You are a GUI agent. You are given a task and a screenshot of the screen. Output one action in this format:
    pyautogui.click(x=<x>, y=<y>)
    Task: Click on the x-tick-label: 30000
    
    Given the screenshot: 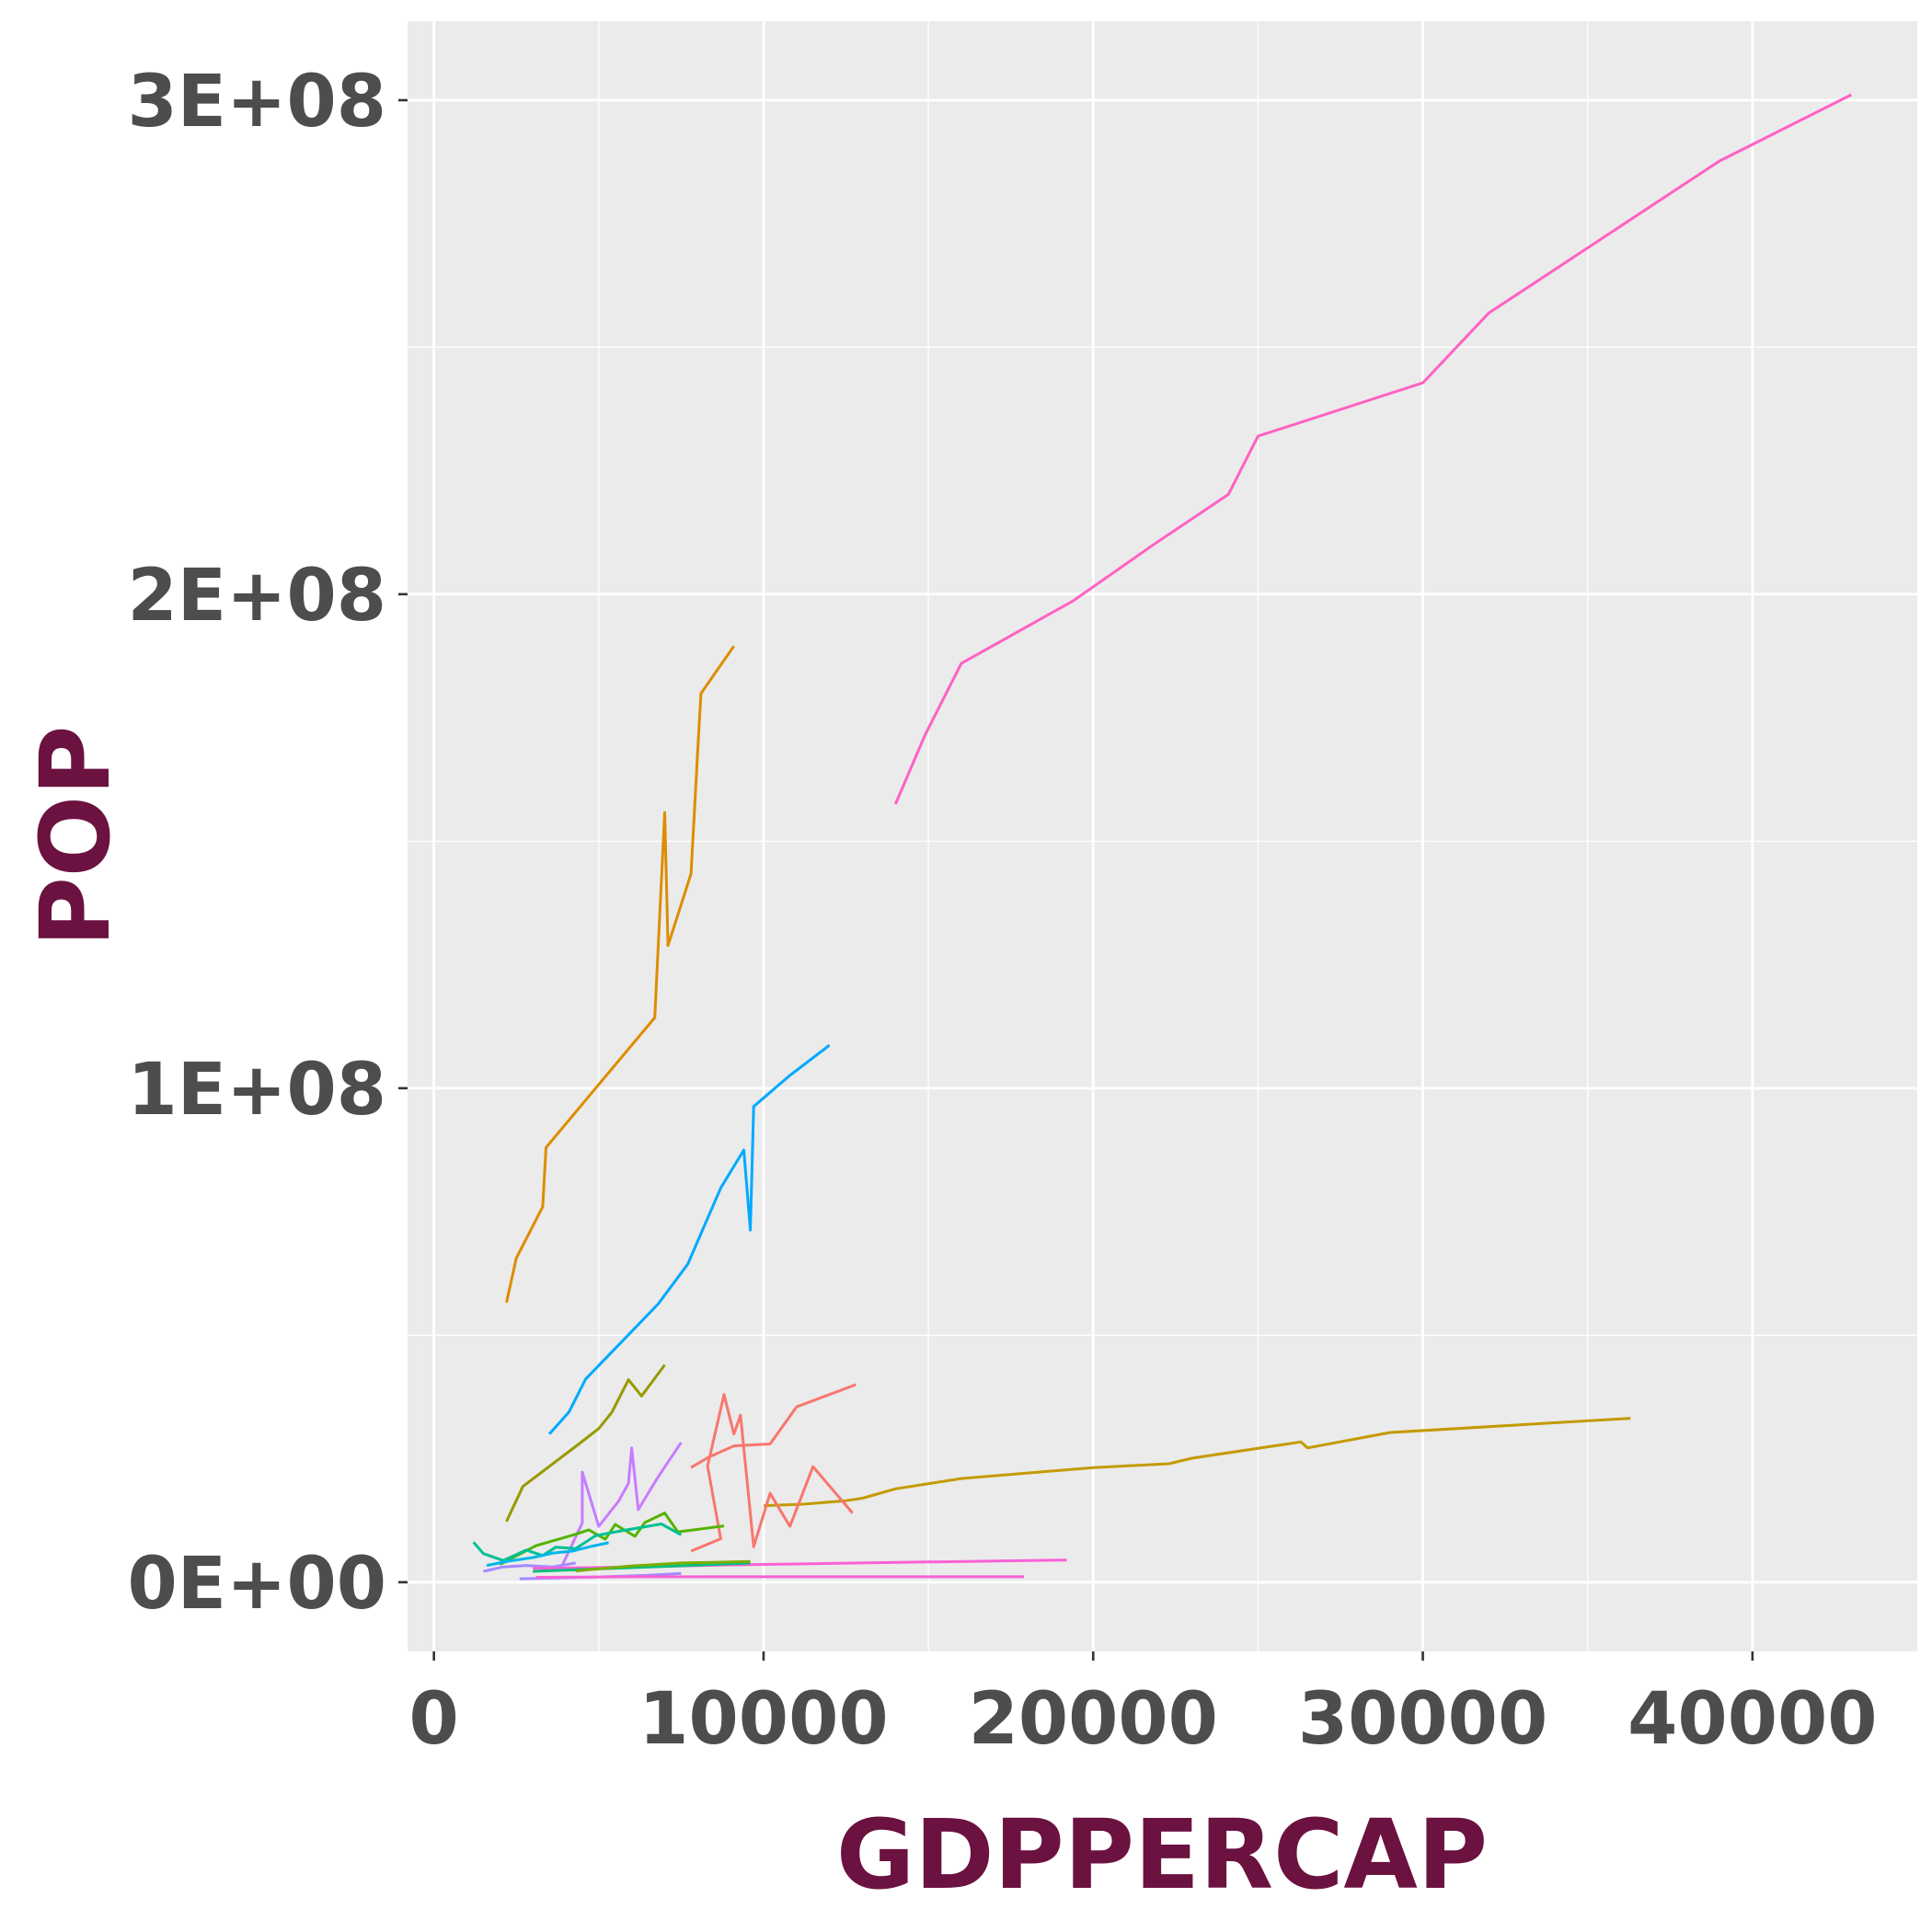 What is the action you would take?
    pyautogui.click(x=1422, y=1719)
    